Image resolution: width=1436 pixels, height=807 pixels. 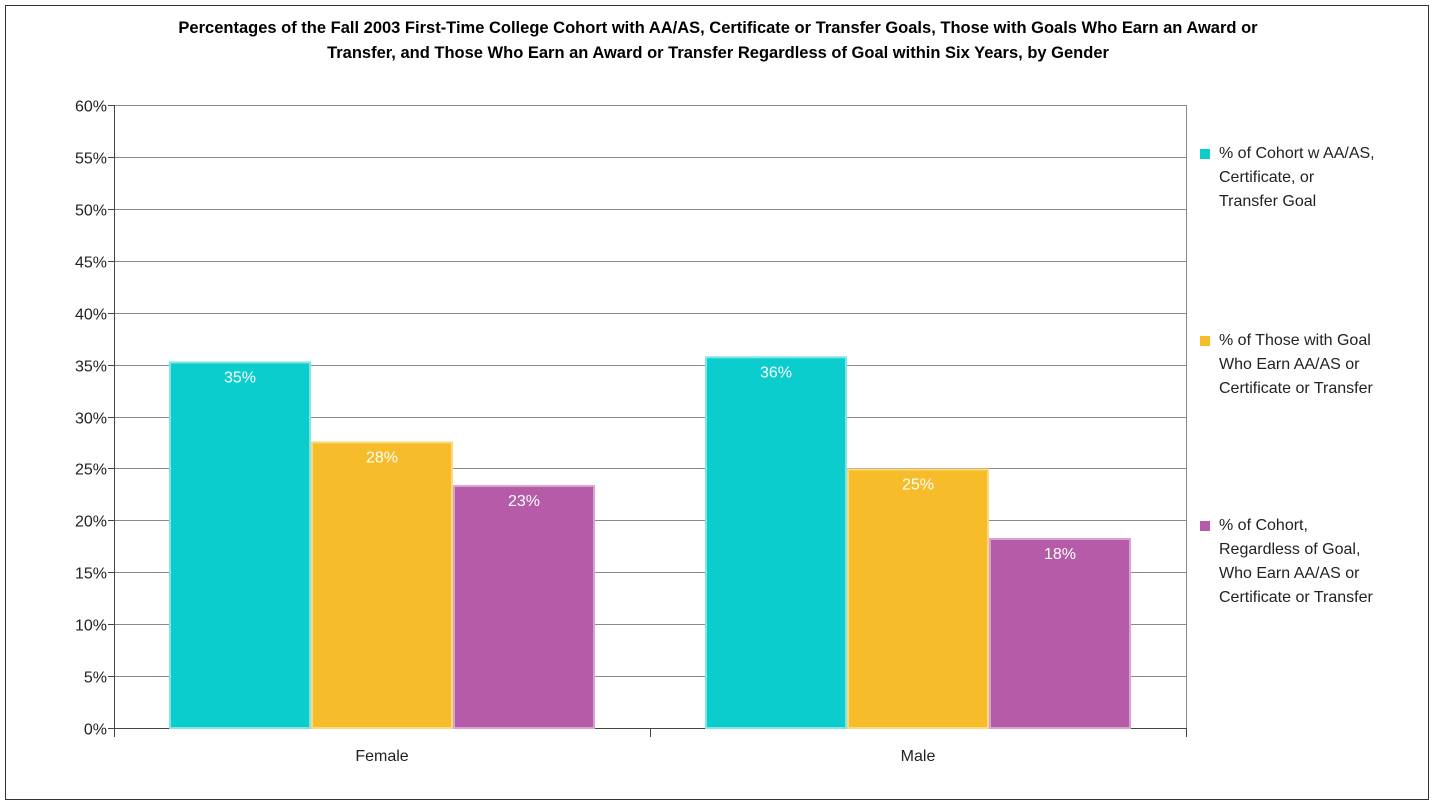 What do you see at coordinates (91, 107) in the screenshot?
I see `y-tick-label: 60%` at bounding box center [91, 107].